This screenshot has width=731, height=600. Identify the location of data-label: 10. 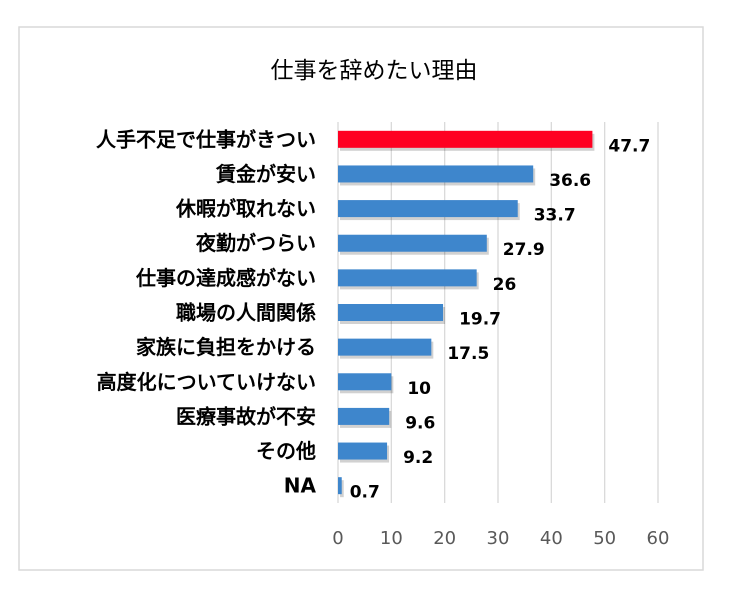
(419, 389).